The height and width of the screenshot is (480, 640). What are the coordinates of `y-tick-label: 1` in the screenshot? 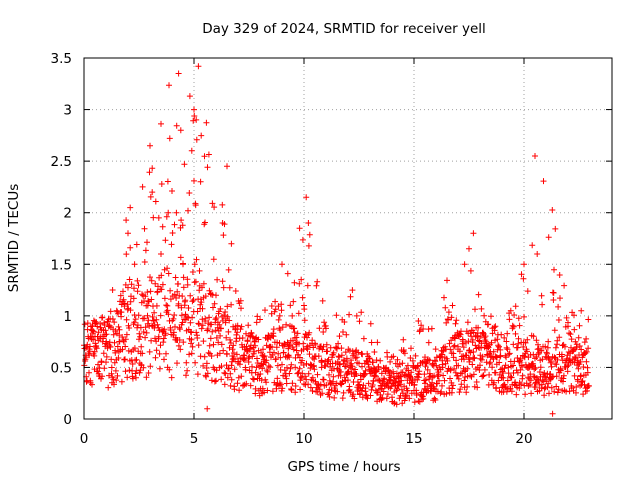 It's located at (67, 317).